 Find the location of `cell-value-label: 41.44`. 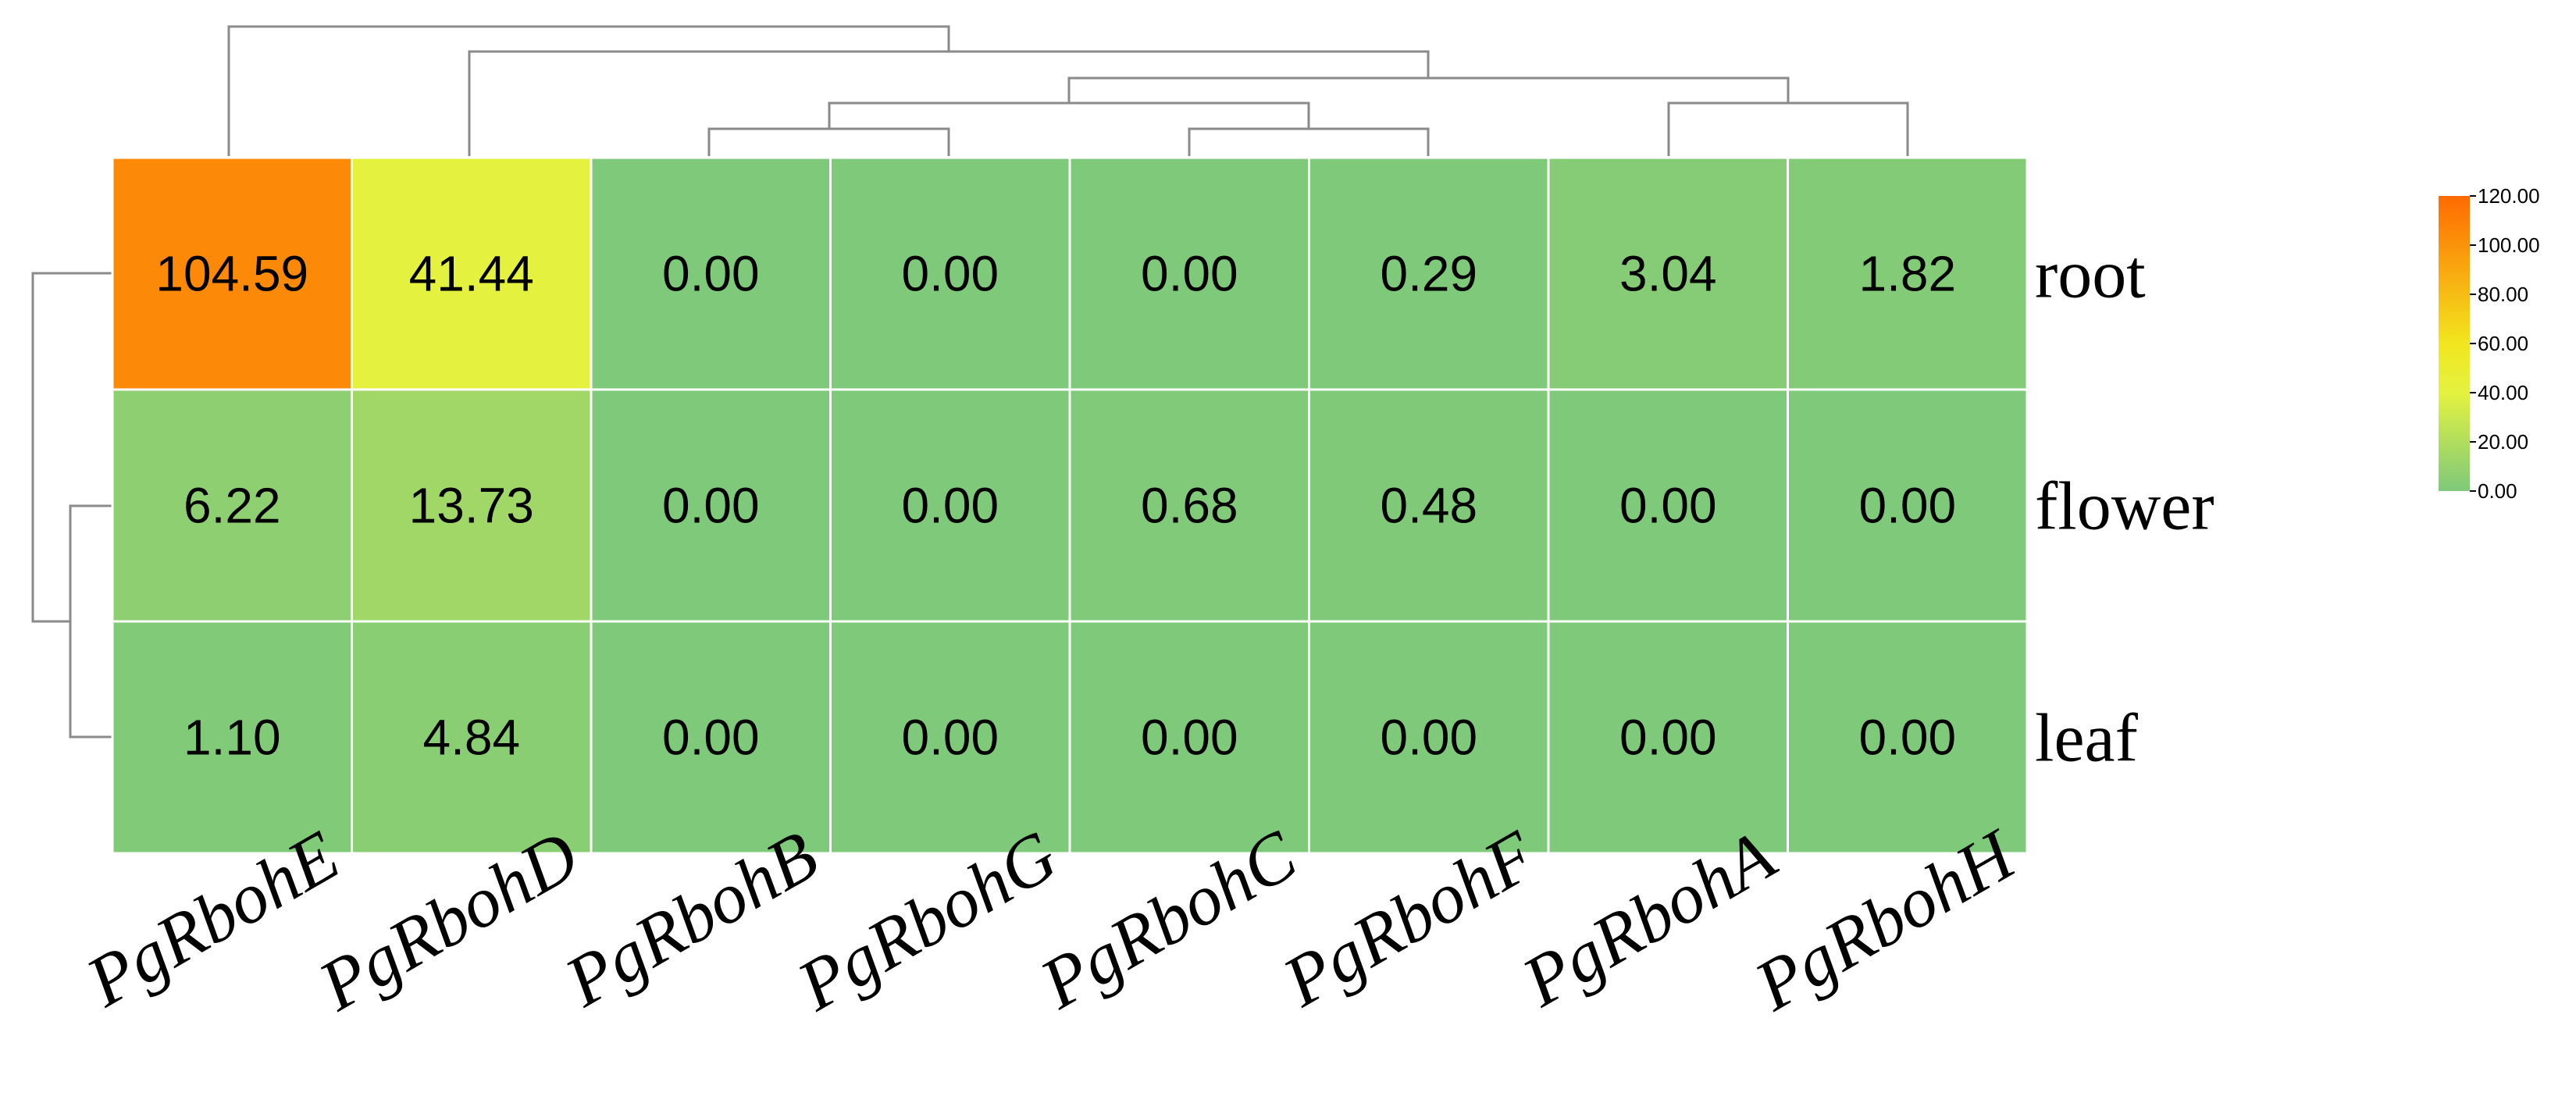

cell-value-label: 41.44 is located at coordinates (471, 274).